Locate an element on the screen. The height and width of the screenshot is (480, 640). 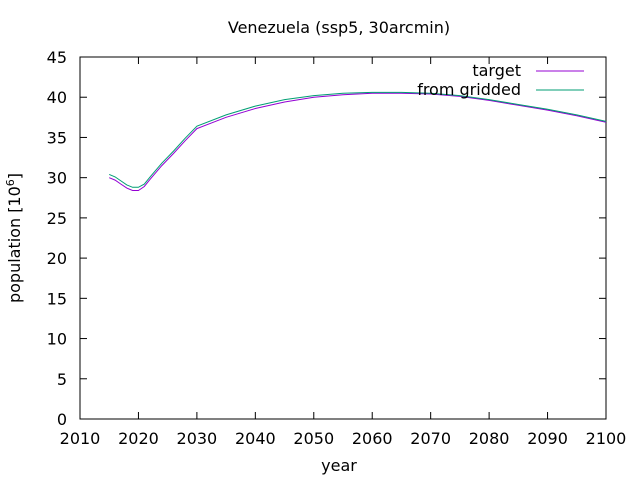
y-axis-label: population [106] is located at coordinates (14, 238).